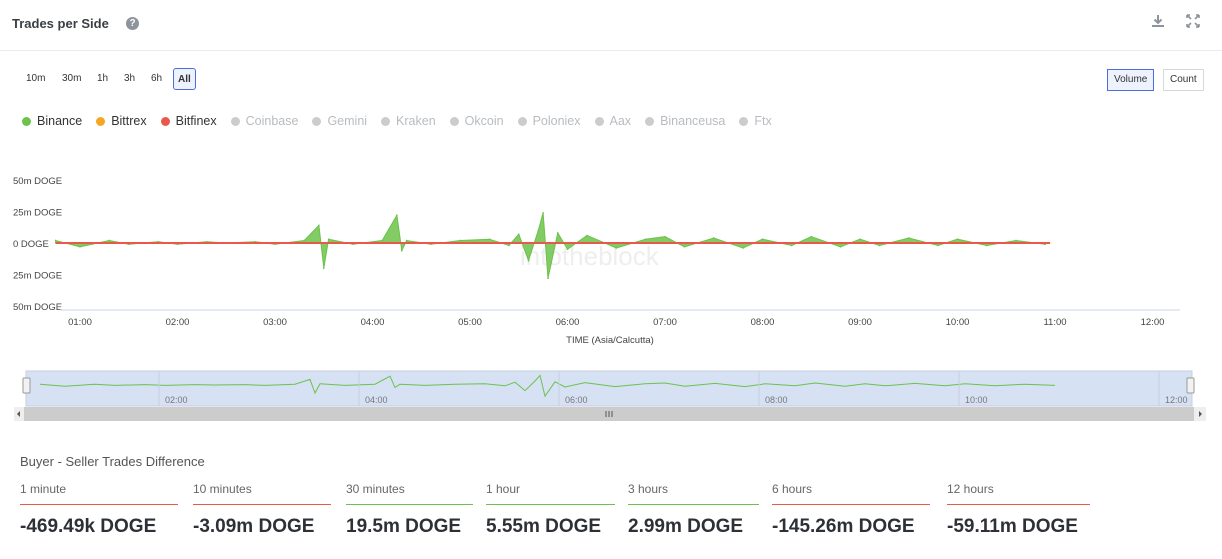 Image resolution: width=1222 pixels, height=559 pixels. What do you see at coordinates (685, 121) in the screenshot?
I see `legend-item-binanceusa: Binanceusa` at bounding box center [685, 121].